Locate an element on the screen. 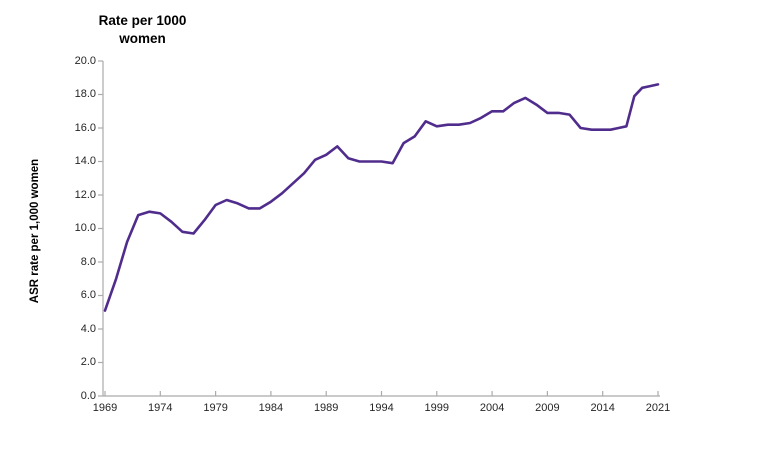 This screenshot has height=466, width=772. x-axis-tick-label: 2014 is located at coordinates (602, 408).